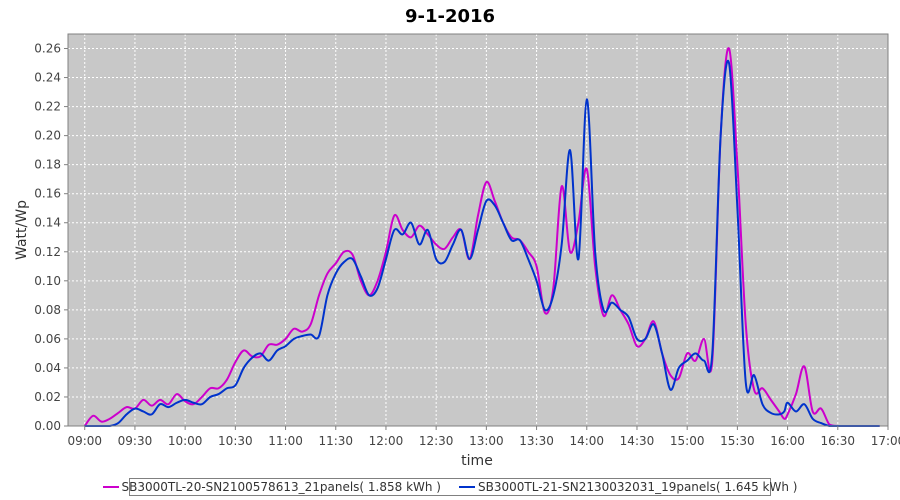 The width and height of the screenshot is (900, 500). I want to click on y-tick-label: 0.18, so click(47, 165).